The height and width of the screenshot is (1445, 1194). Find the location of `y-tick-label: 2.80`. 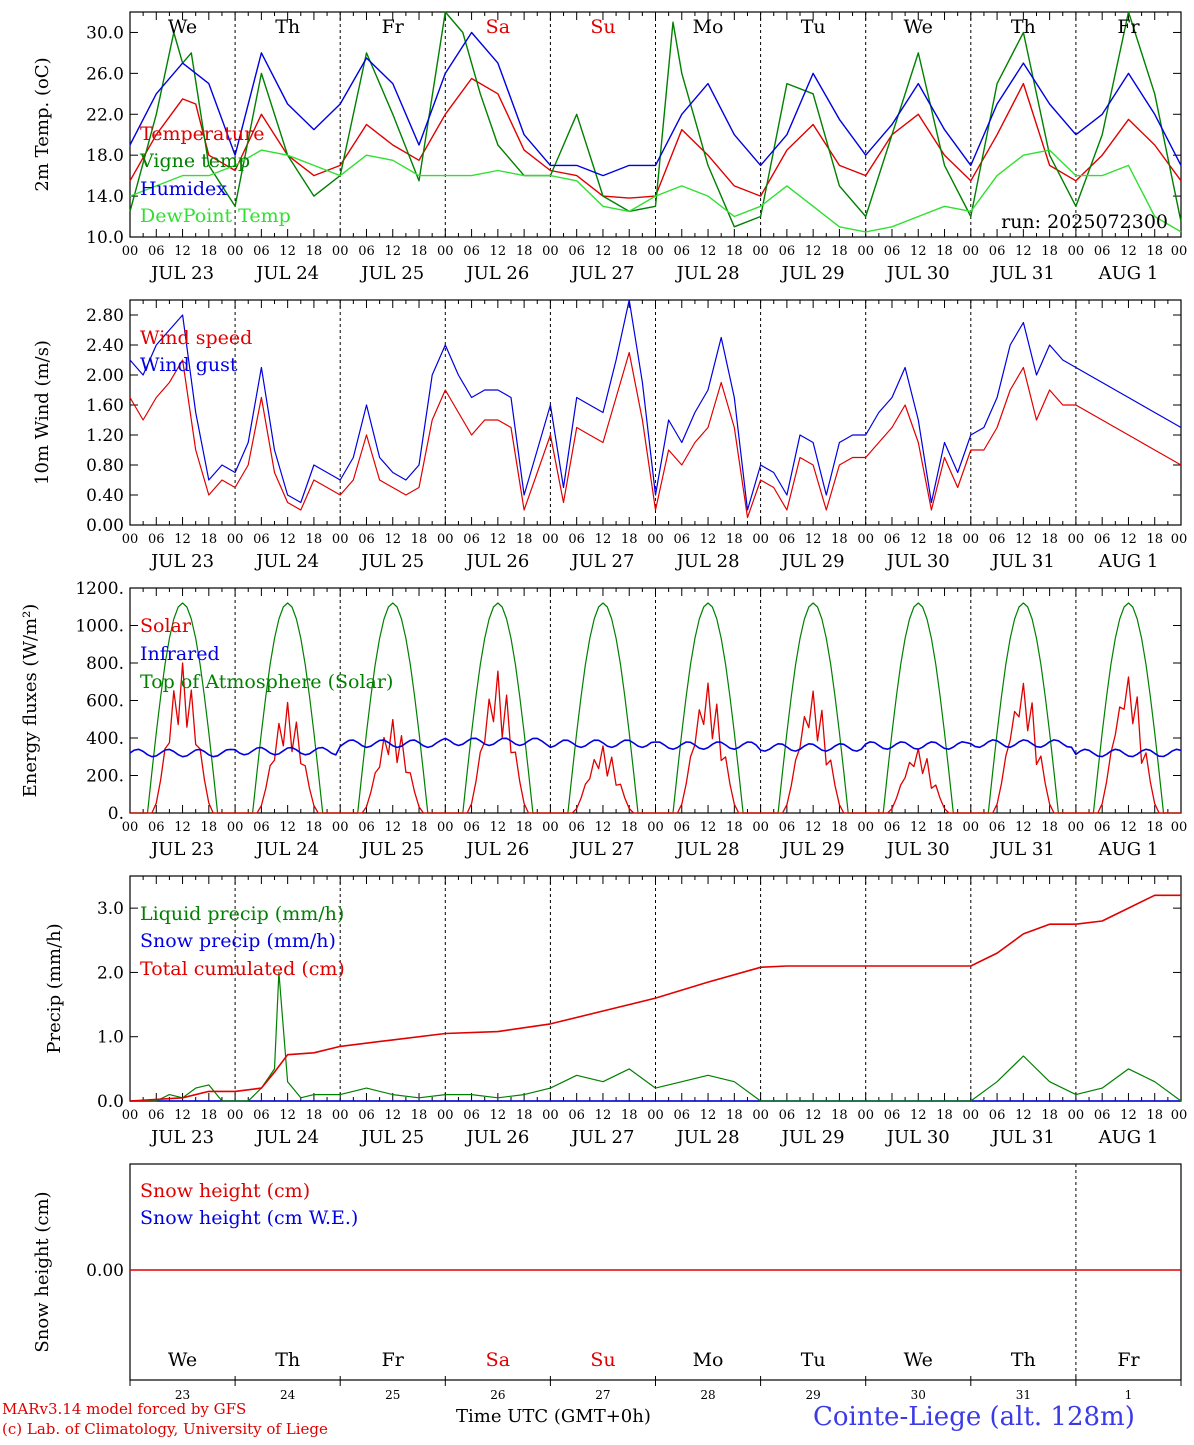

y-tick-label: 2.80 is located at coordinates (105, 316).